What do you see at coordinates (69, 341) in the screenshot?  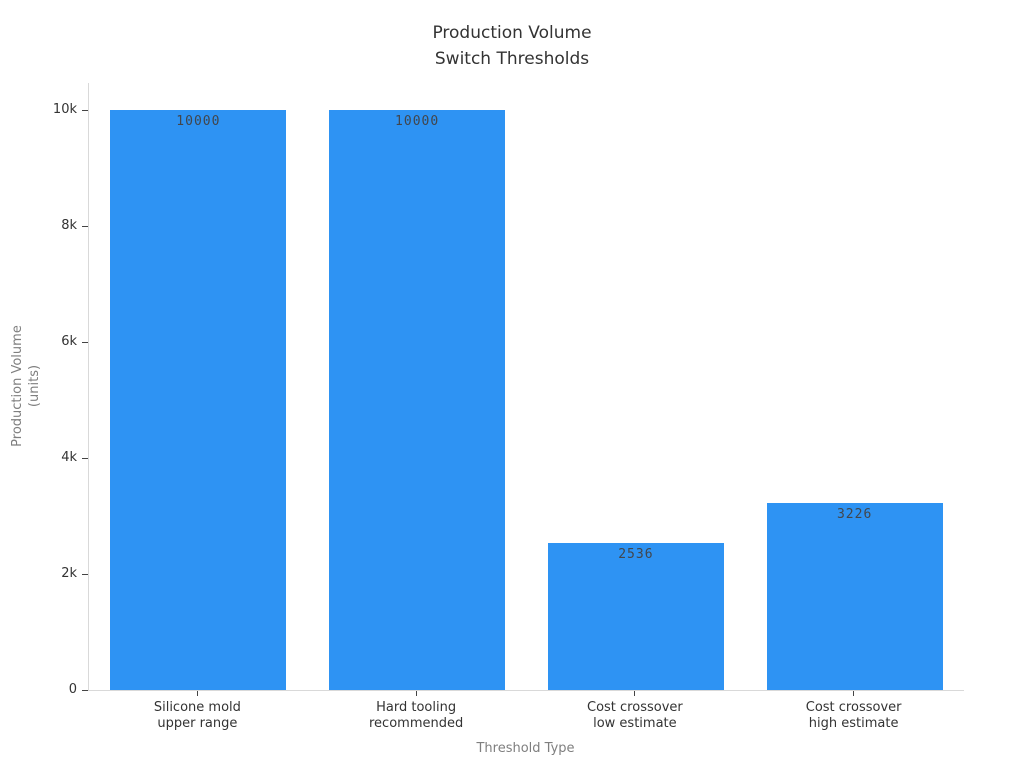 I see `y-tick-label: 6k` at bounding box center [69, 341].